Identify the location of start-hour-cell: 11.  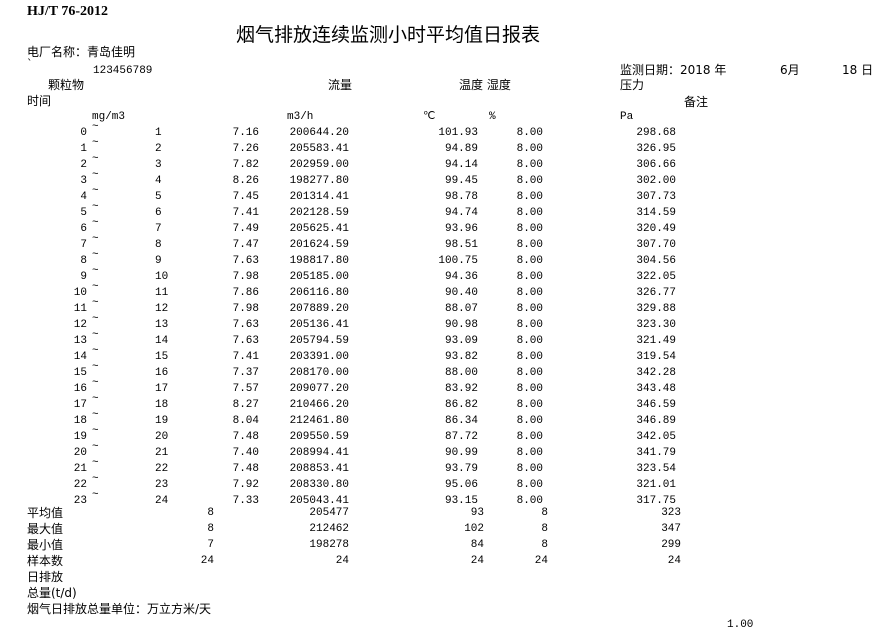
(80, 309).